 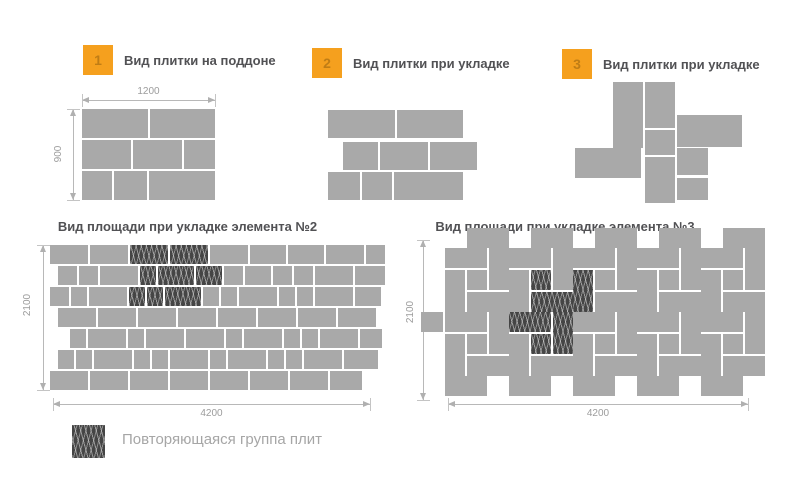 What do you see at coordinates (410, 312) in the screenshot?
I see `dim-label-field3-height: 2100` at bounding box center [410, 312].